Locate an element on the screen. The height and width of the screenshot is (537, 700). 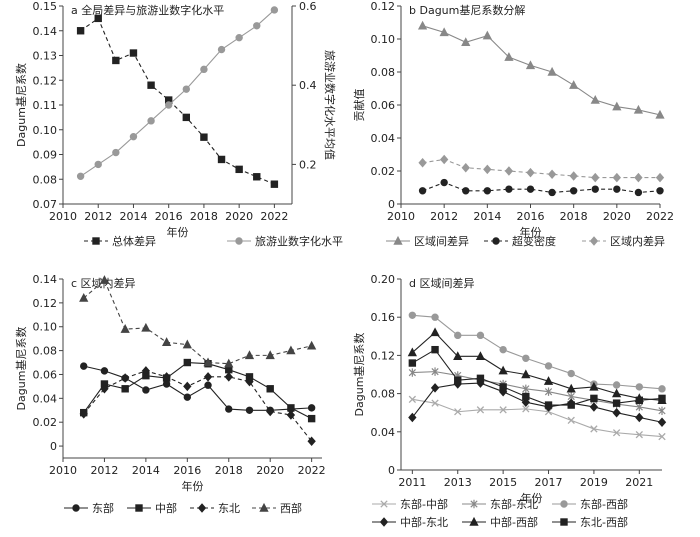
legend-item: 总体差异 is located at coordinates (120, 241).